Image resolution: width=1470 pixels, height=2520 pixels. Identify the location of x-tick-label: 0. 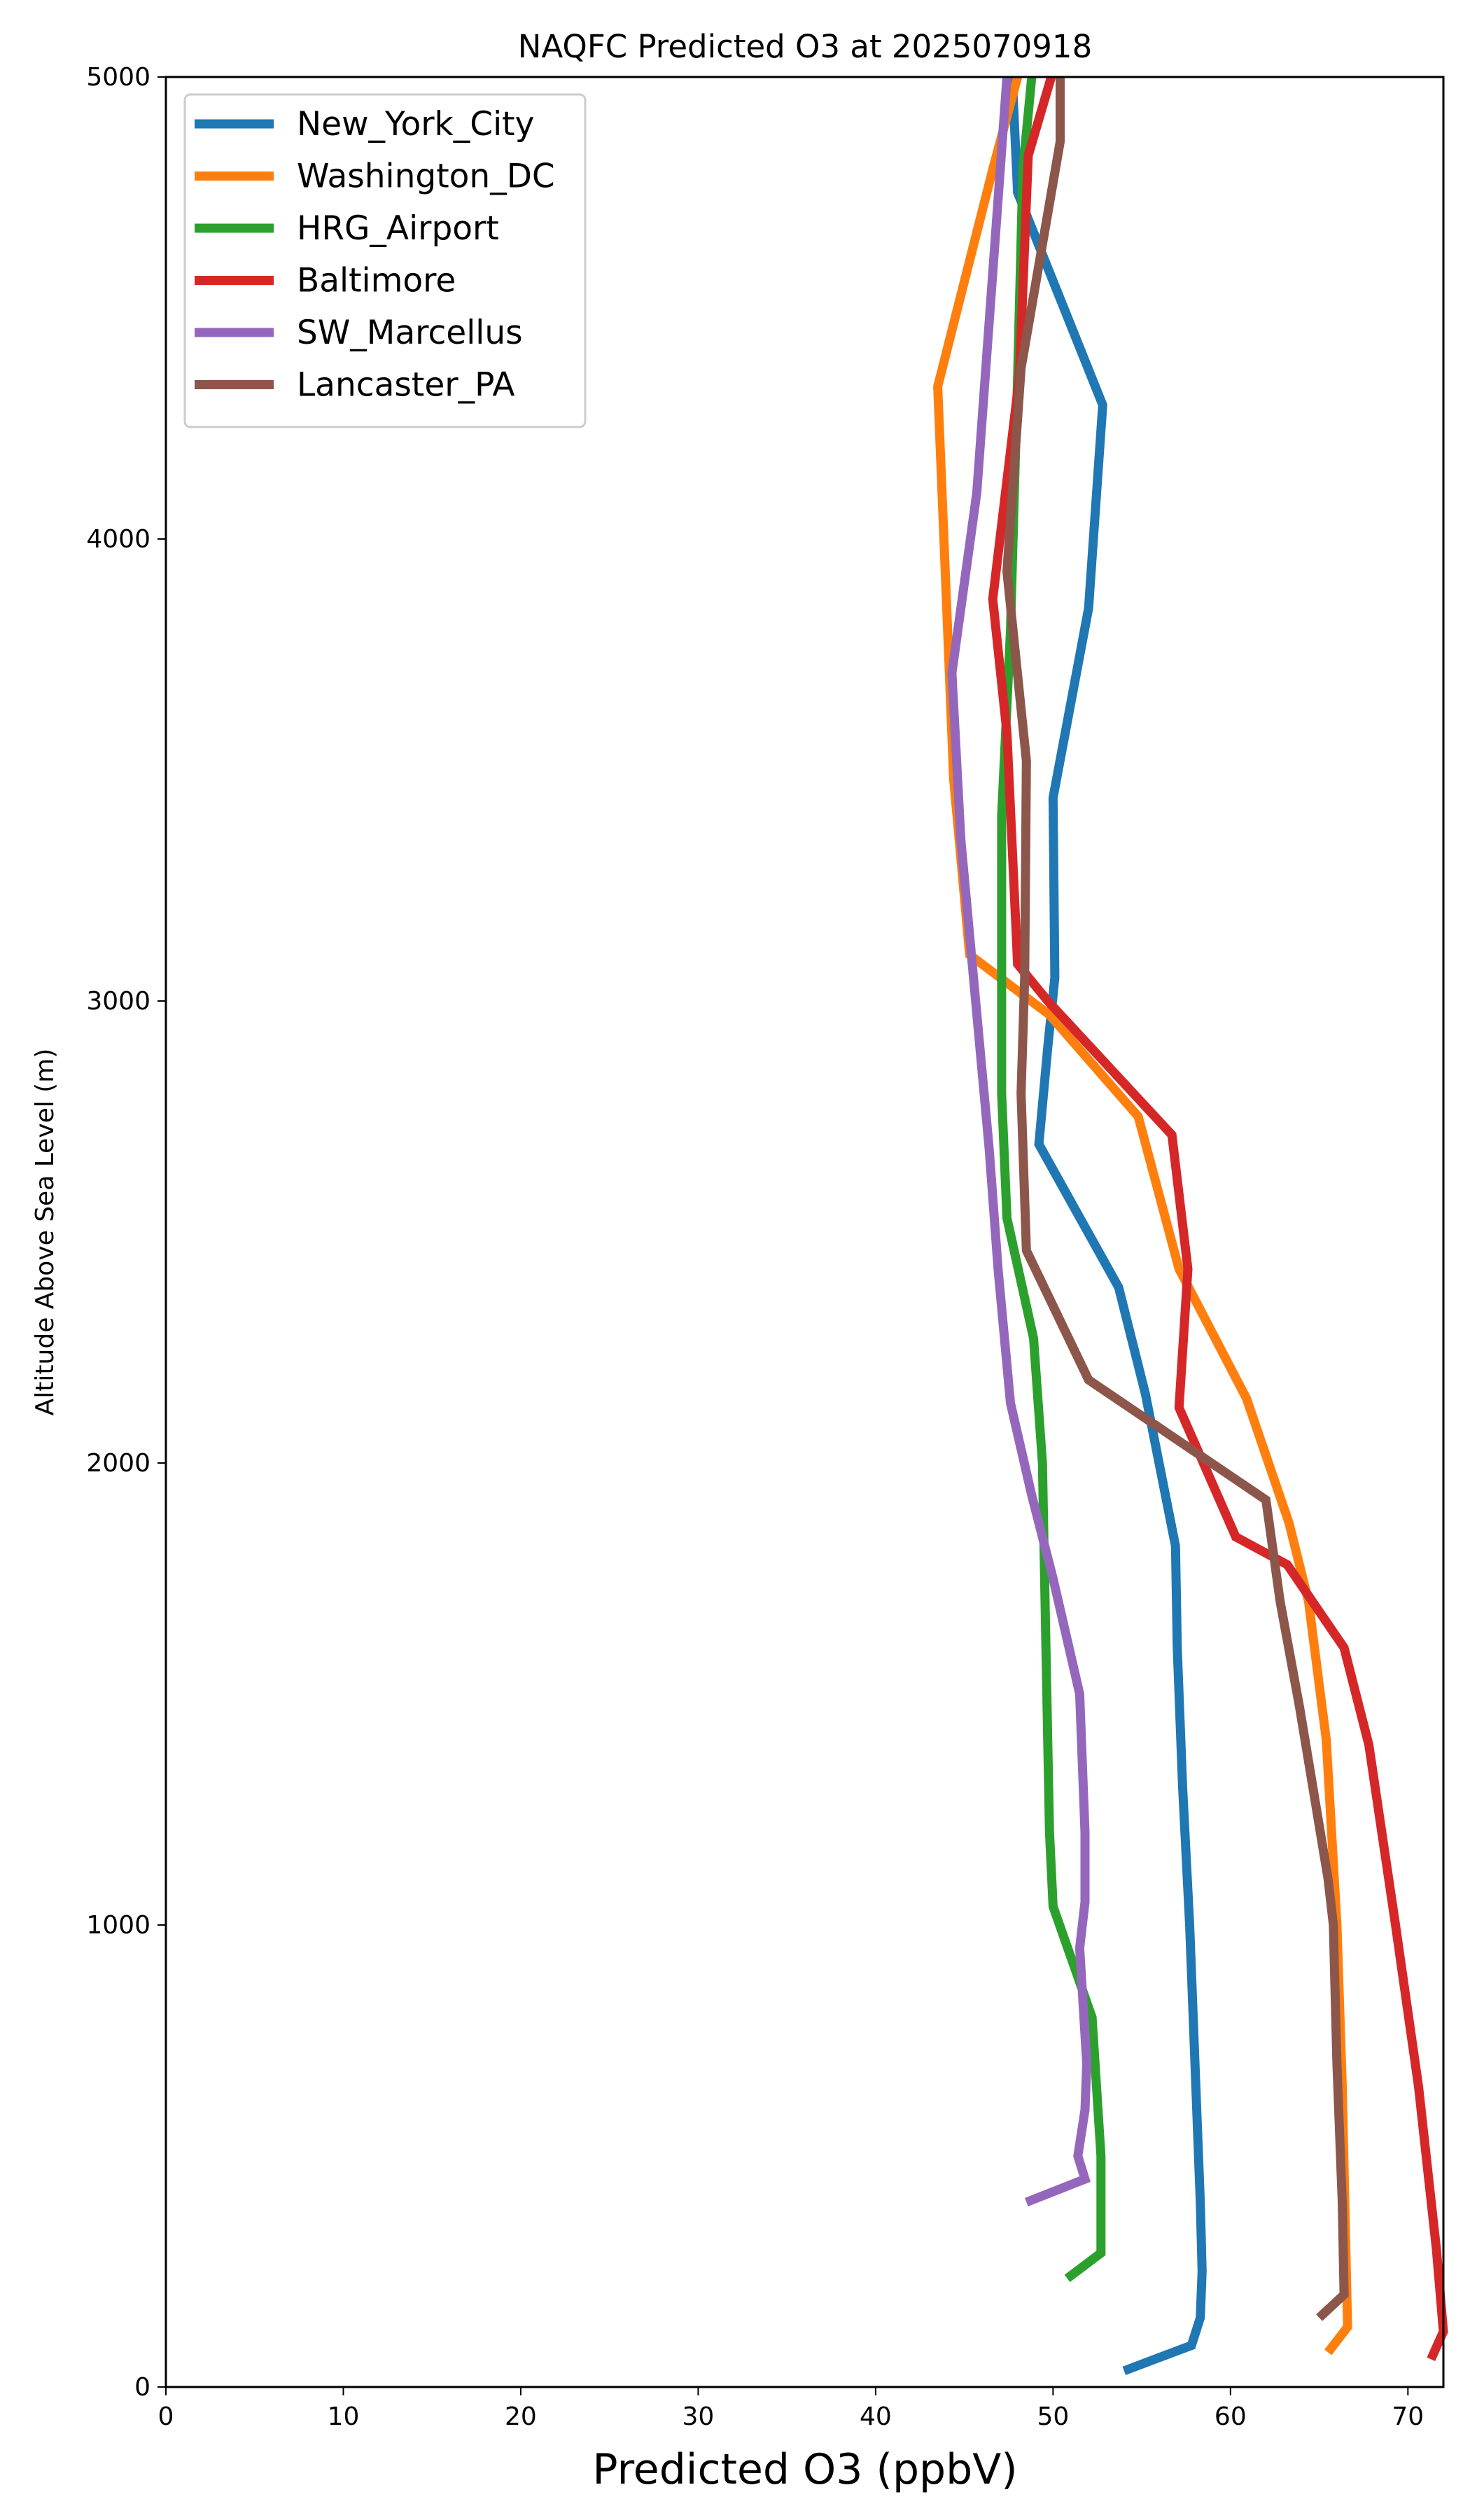
(166, 2416).